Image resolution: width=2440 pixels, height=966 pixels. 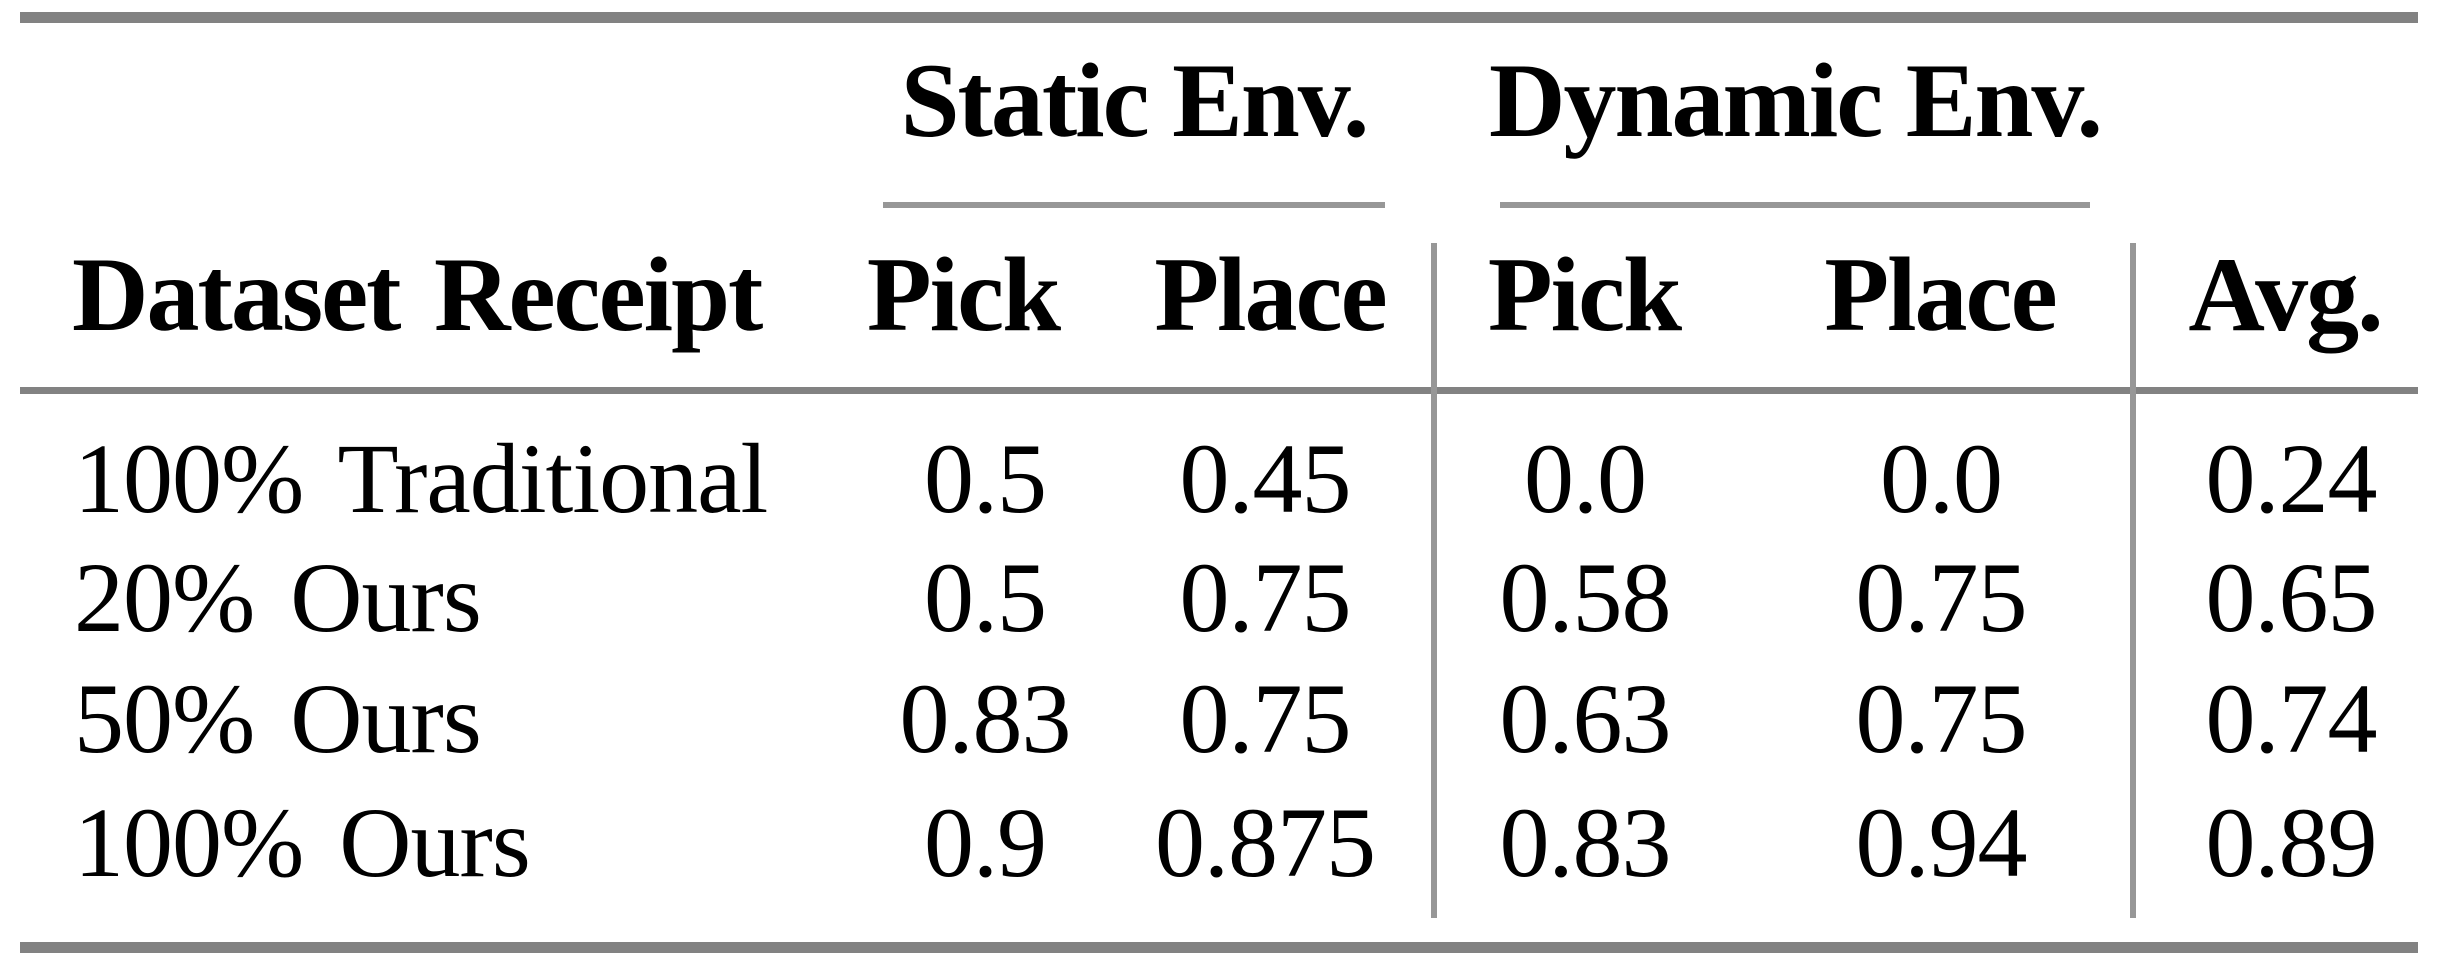 I want to click on row-label: 20% Ours, so click(x=278, y=597).